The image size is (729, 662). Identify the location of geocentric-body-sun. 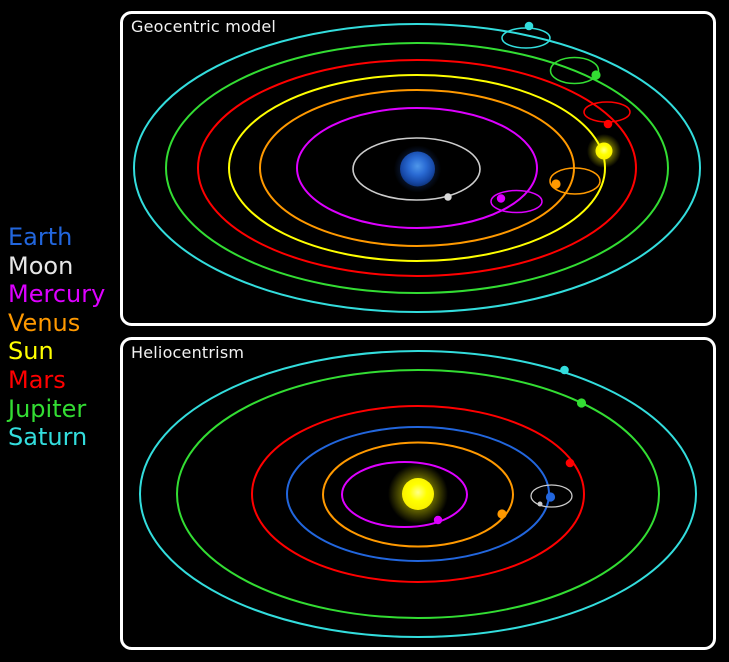
(604, 151).